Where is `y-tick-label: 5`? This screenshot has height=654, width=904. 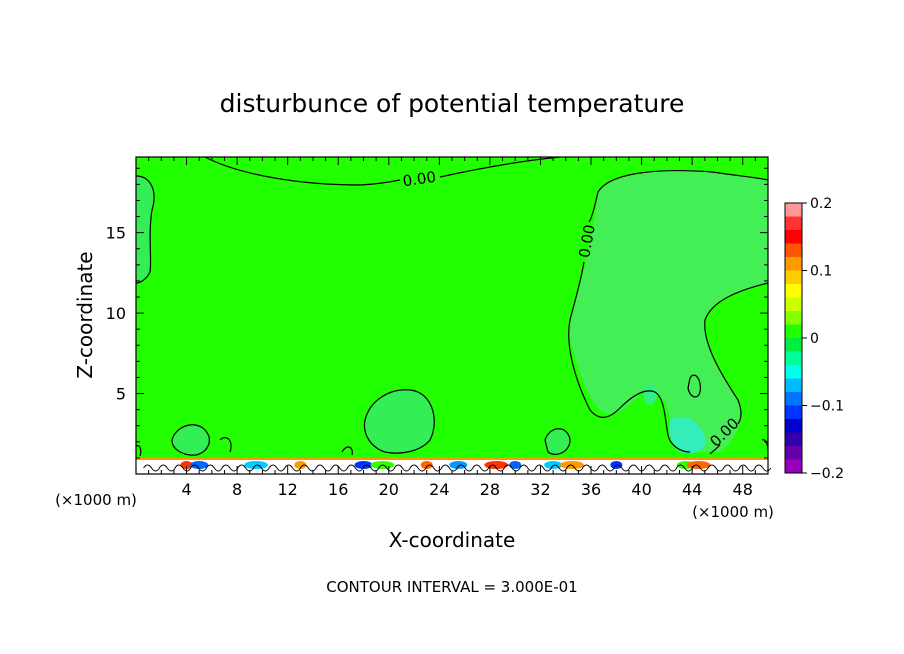
y-tick-label: 5 is located at coordinates (121, 394).